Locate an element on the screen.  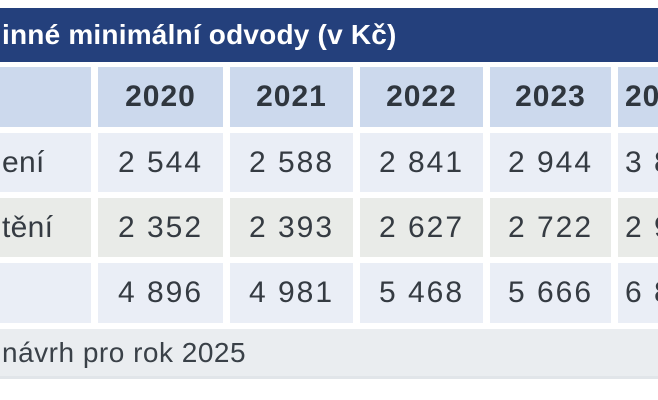
data-cell: 4 981 is located at coordinates (291, 293).